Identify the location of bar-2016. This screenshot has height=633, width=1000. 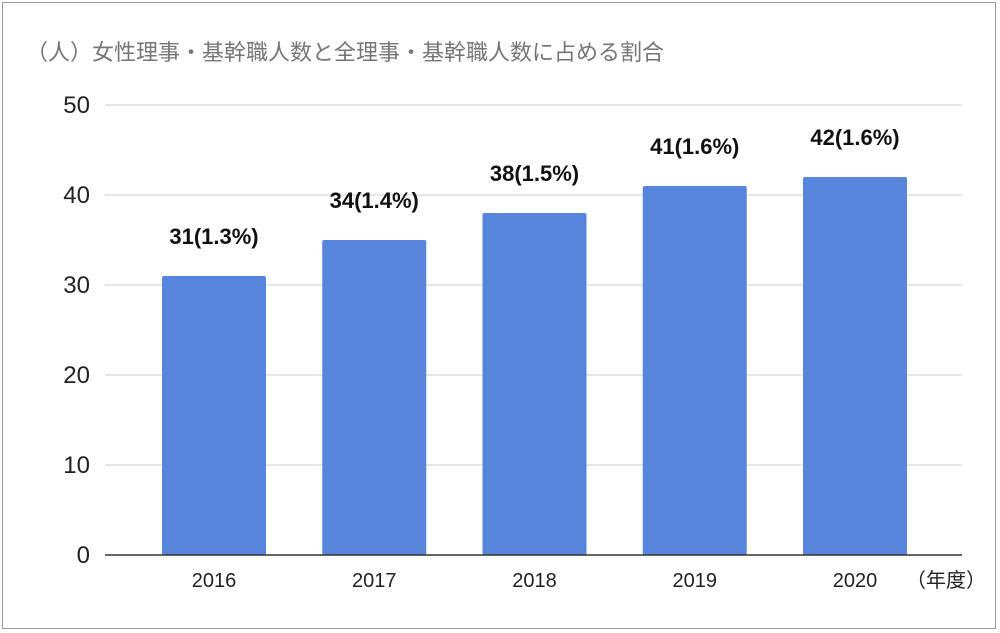
(214, 415).